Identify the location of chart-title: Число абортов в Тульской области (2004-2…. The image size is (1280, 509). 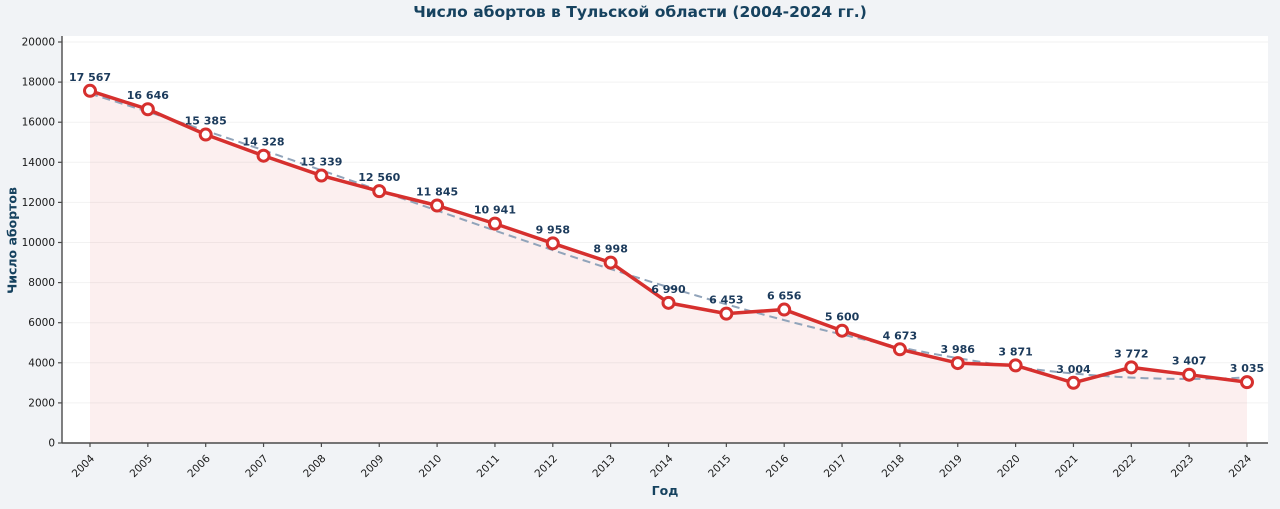
(640, 12).